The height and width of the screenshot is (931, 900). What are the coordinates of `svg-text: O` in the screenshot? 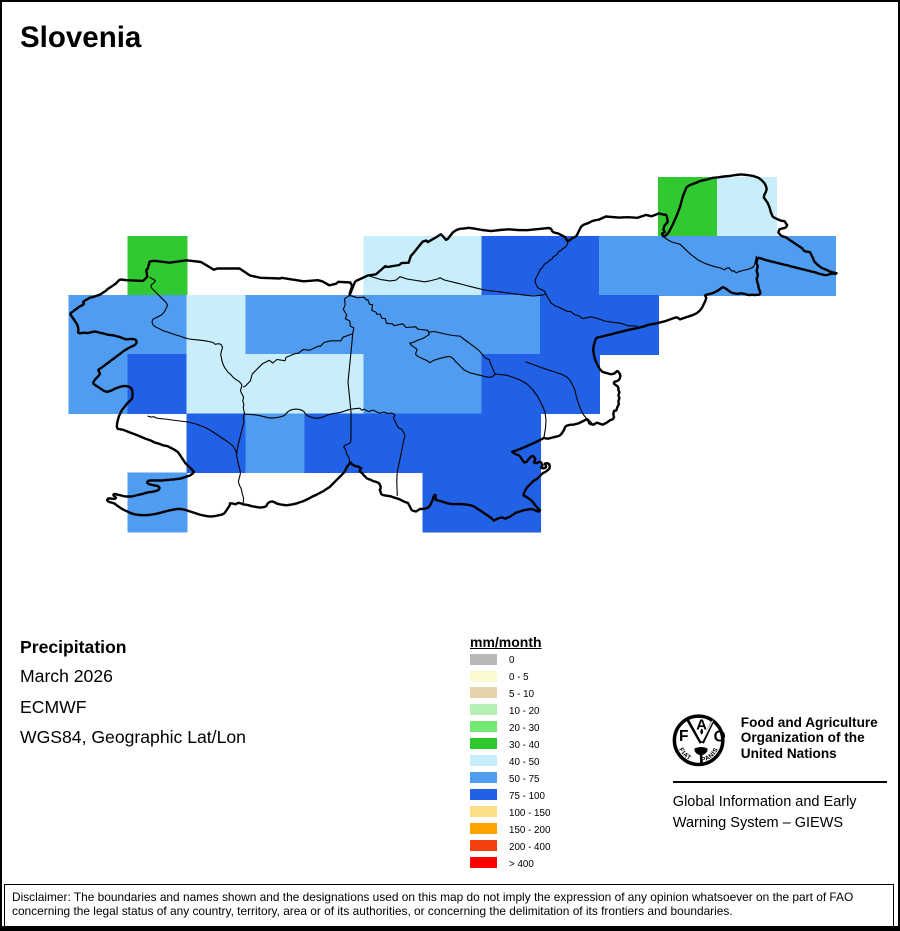 It's located at (720, 736).